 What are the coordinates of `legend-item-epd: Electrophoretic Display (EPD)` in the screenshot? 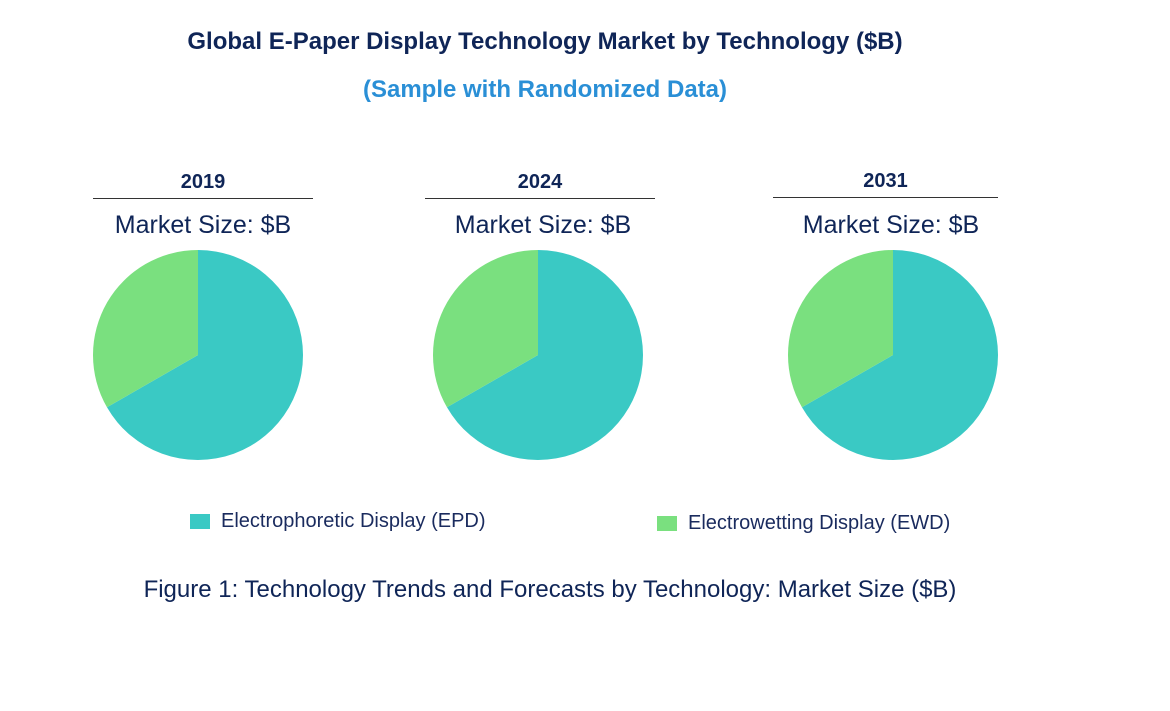 It's located at (338, 521).